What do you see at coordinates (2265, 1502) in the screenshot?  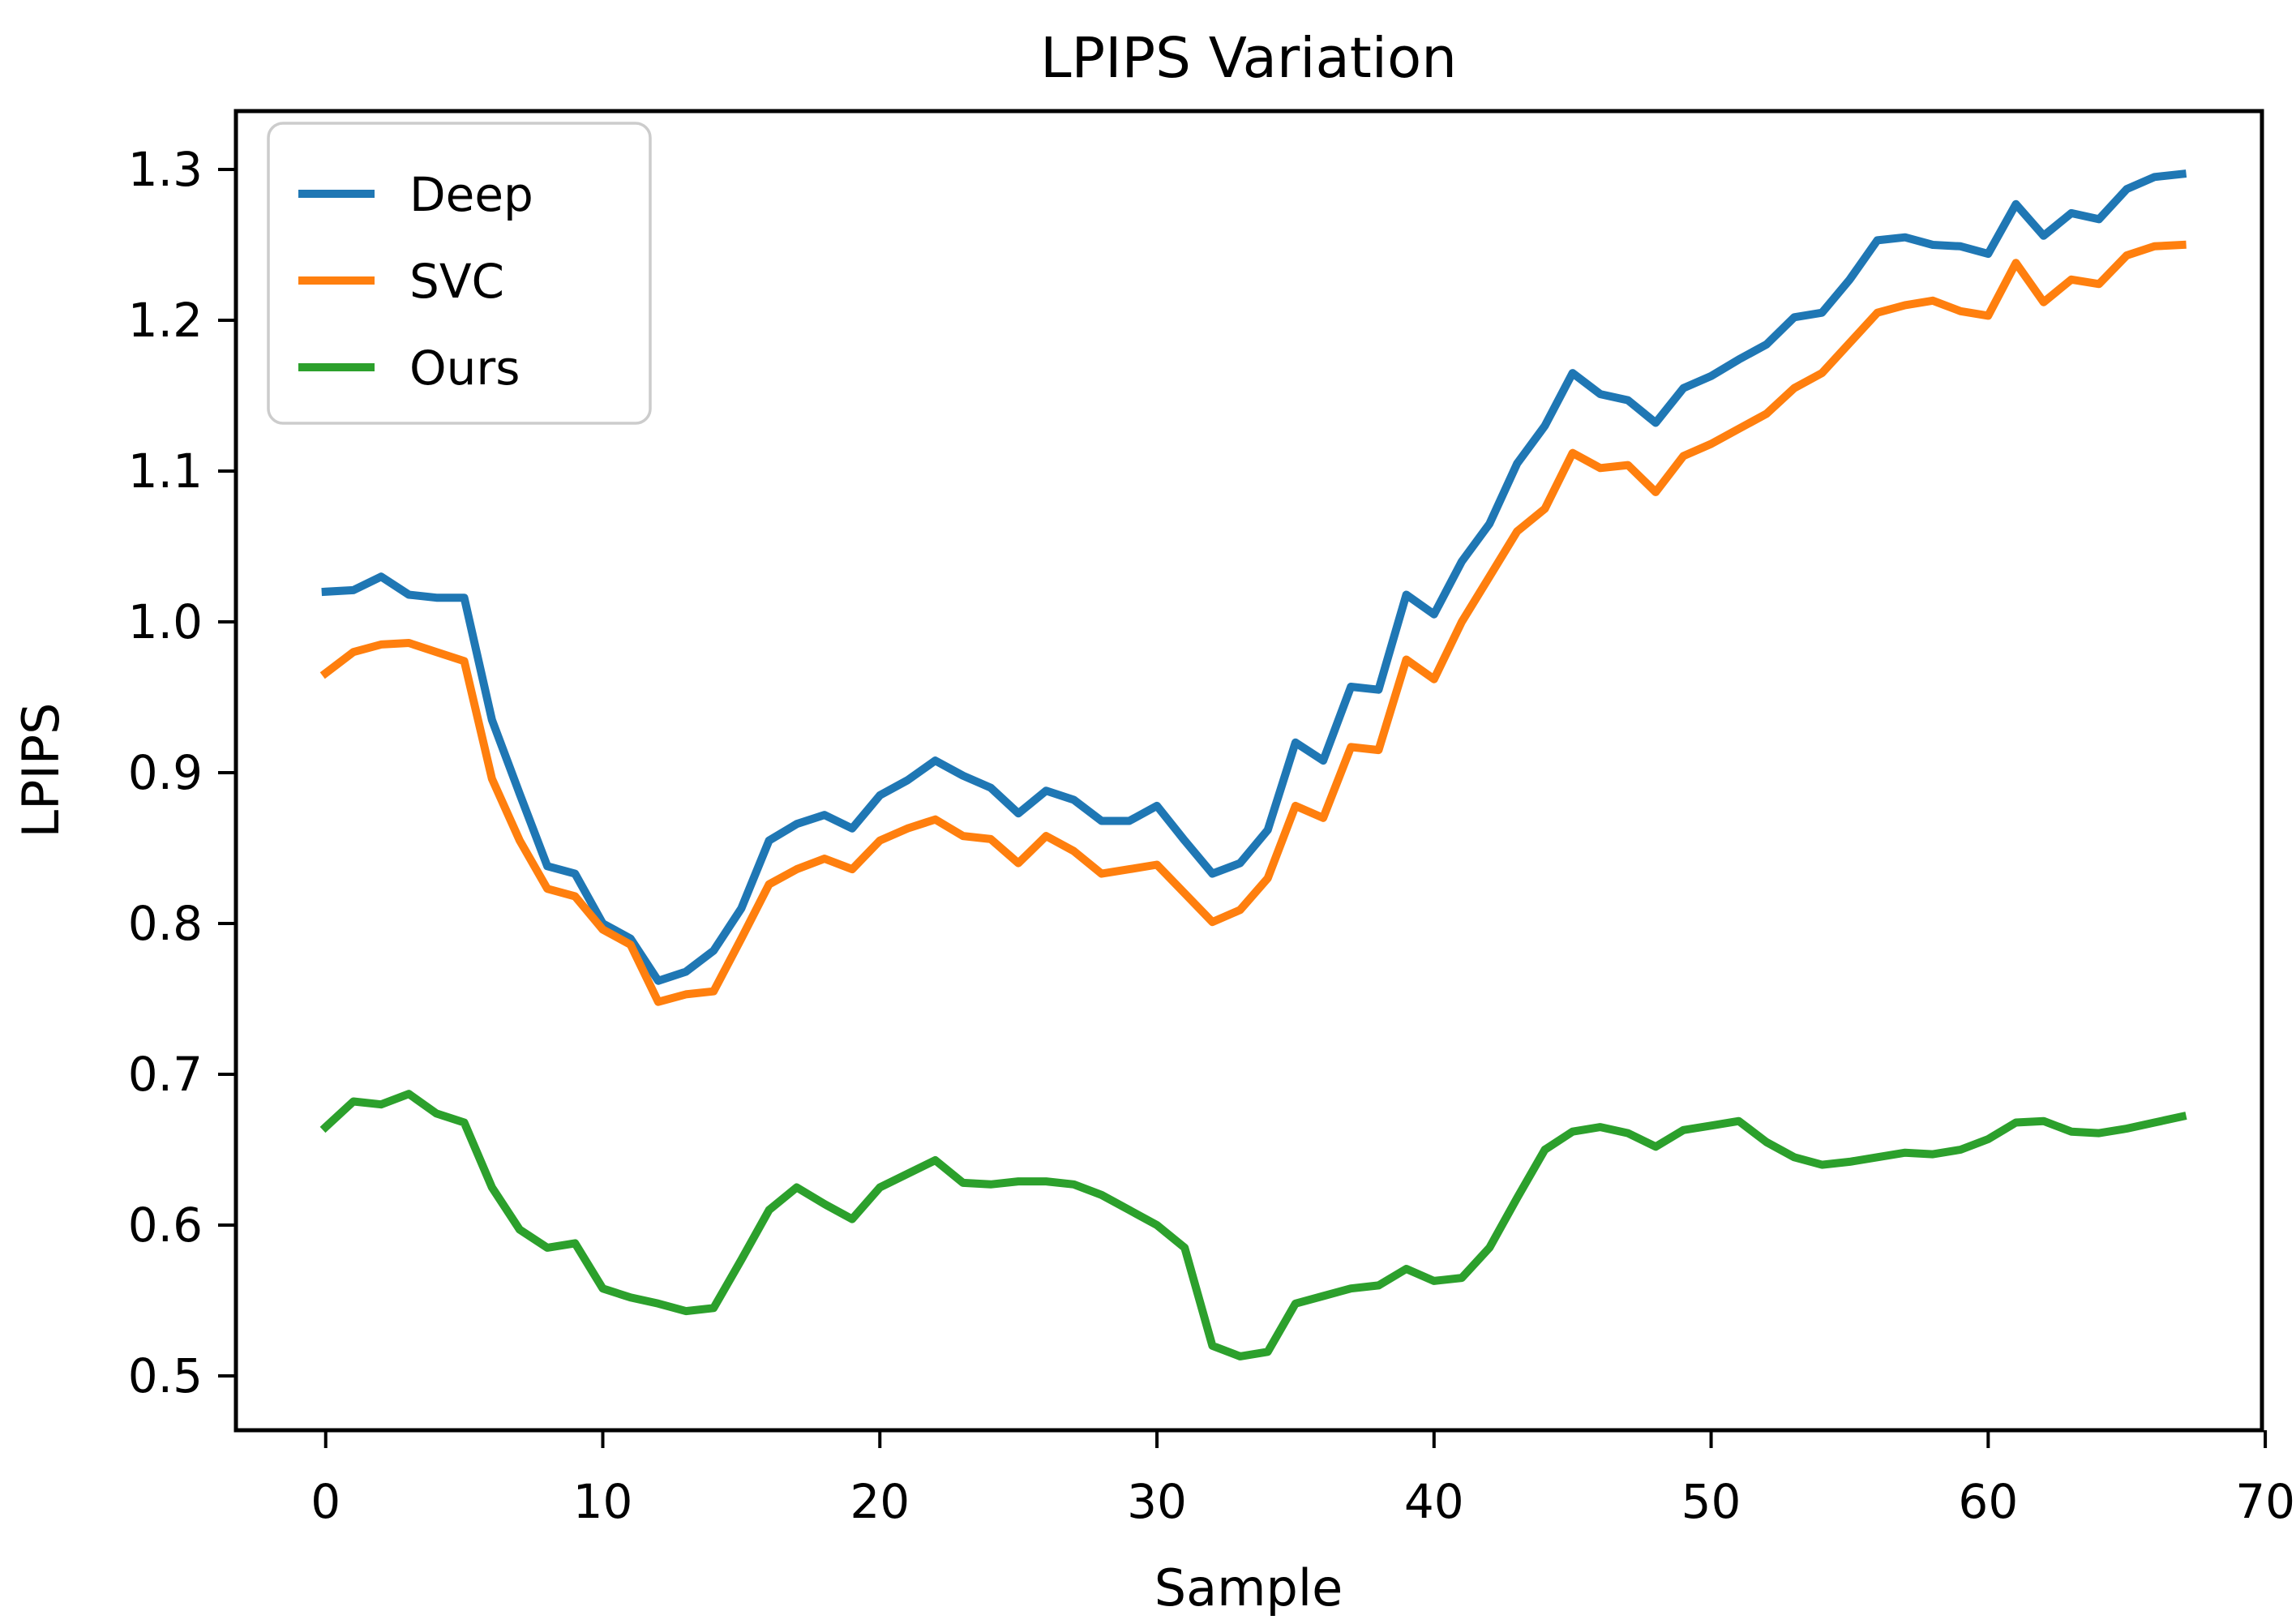 I see `x-tick-label: 70` at bounding box center [2265, 1502].